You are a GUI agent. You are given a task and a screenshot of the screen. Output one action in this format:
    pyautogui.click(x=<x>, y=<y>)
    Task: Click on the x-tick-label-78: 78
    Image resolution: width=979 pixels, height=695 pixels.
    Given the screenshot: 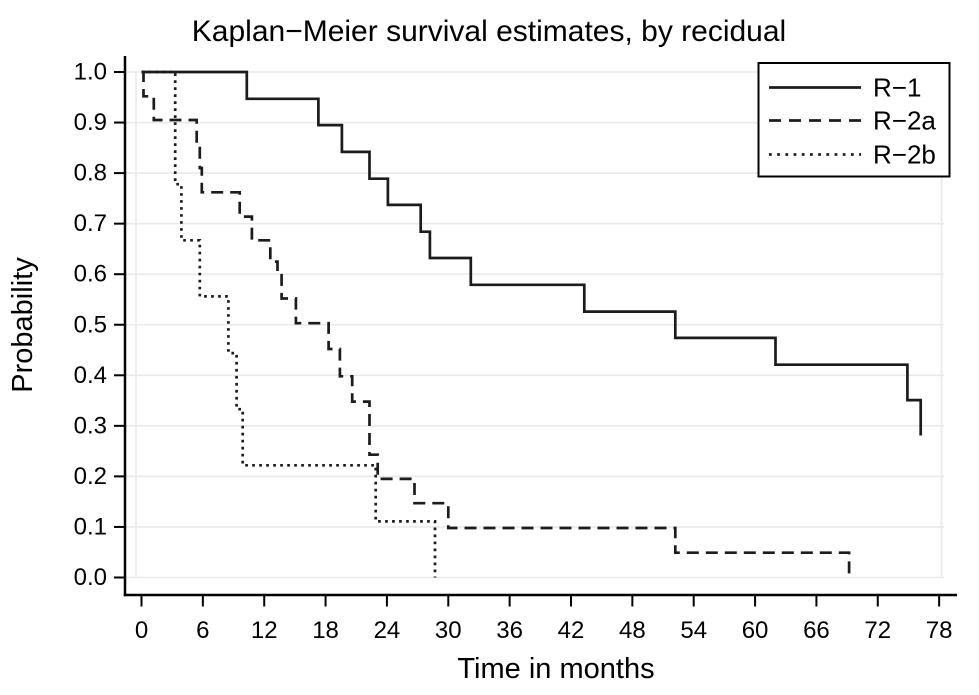 What is the action you would take?
    pyautogui.click(x=939, y=630)
    